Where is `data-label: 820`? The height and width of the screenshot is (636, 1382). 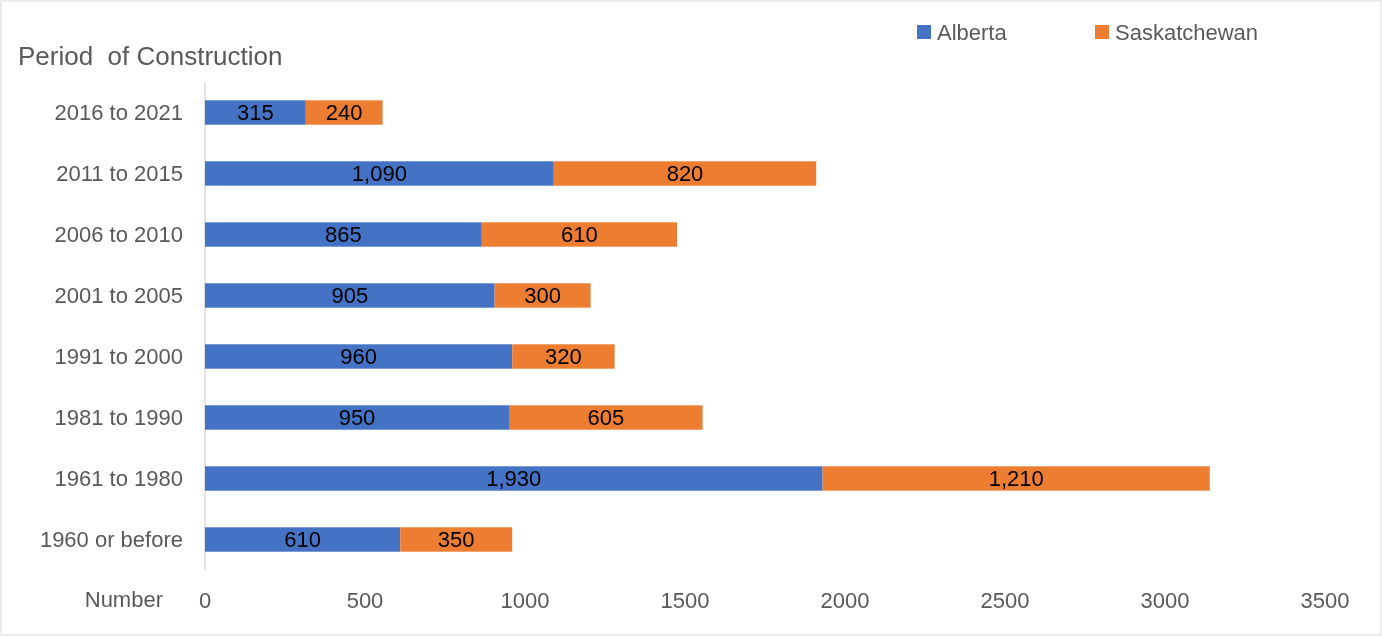 data-label: 820 is located at coordinates (685, 174).